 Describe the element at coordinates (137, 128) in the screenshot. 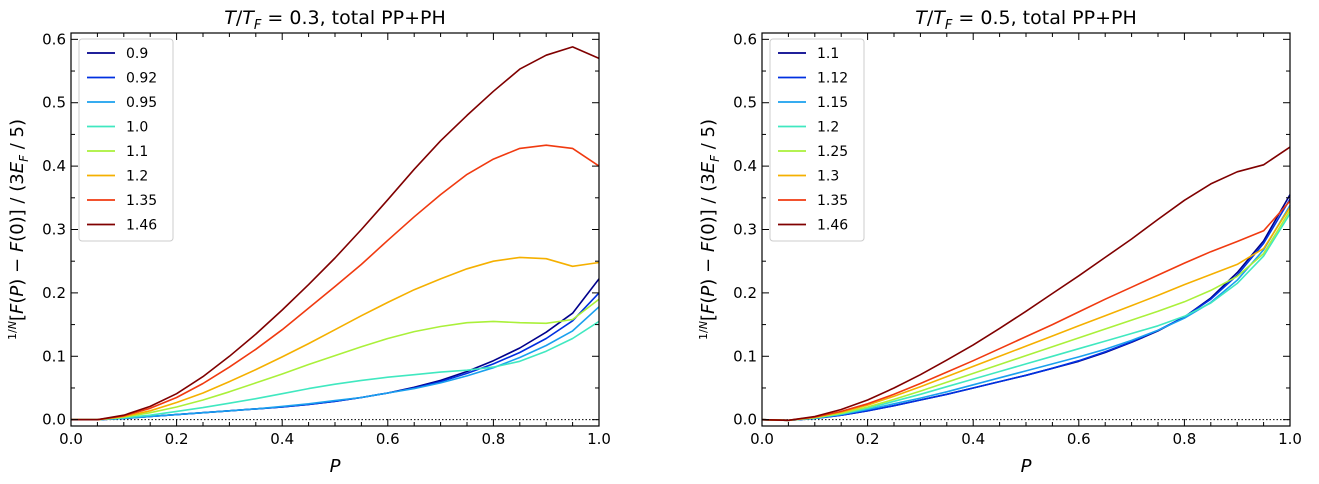

I see `legend-label: 1.0` at that location.